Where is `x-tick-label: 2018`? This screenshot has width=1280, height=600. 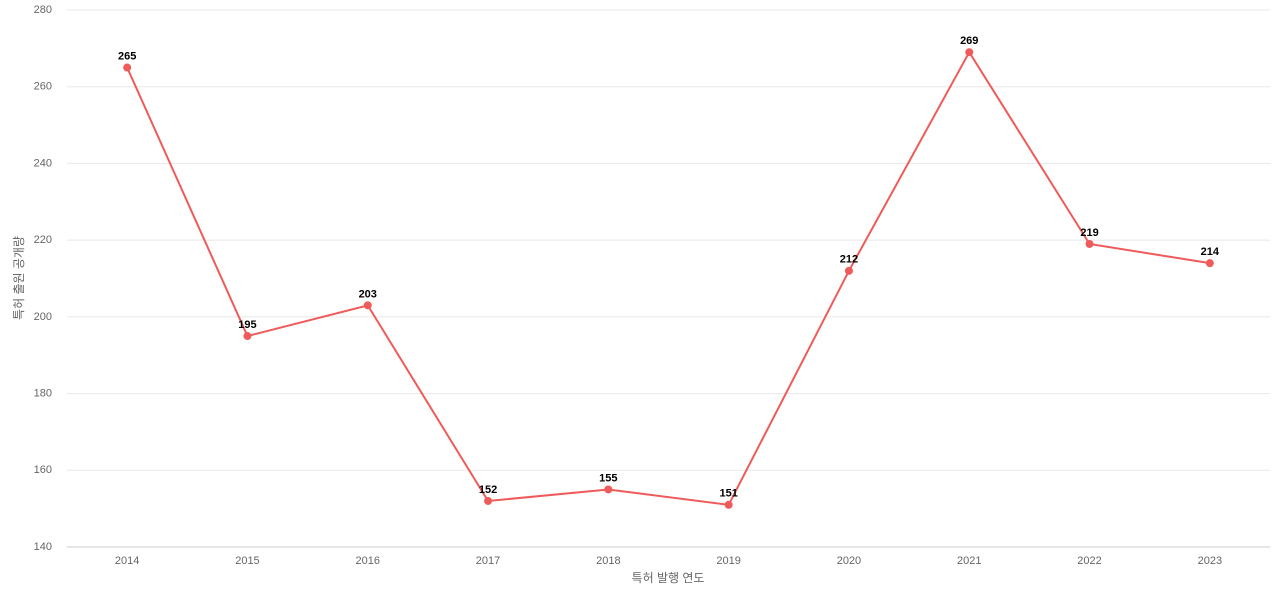
x-tick-label: 2018 is located at coordinates (608, 561).